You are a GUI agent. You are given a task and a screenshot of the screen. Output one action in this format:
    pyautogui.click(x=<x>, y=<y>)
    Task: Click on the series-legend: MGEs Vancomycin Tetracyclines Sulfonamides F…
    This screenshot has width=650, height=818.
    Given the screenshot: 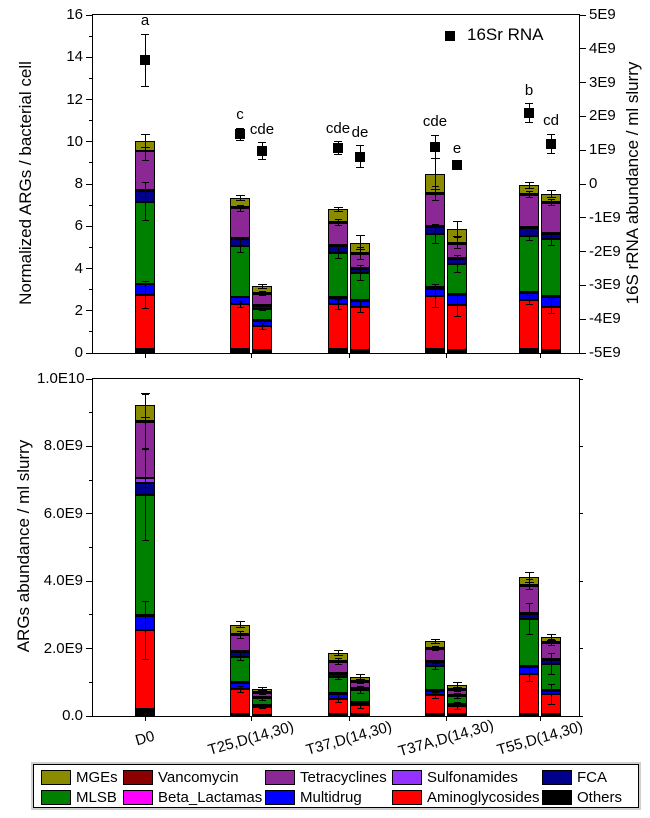 What is the action you would take?
    pyautogui.click(x=336, y=786)
    